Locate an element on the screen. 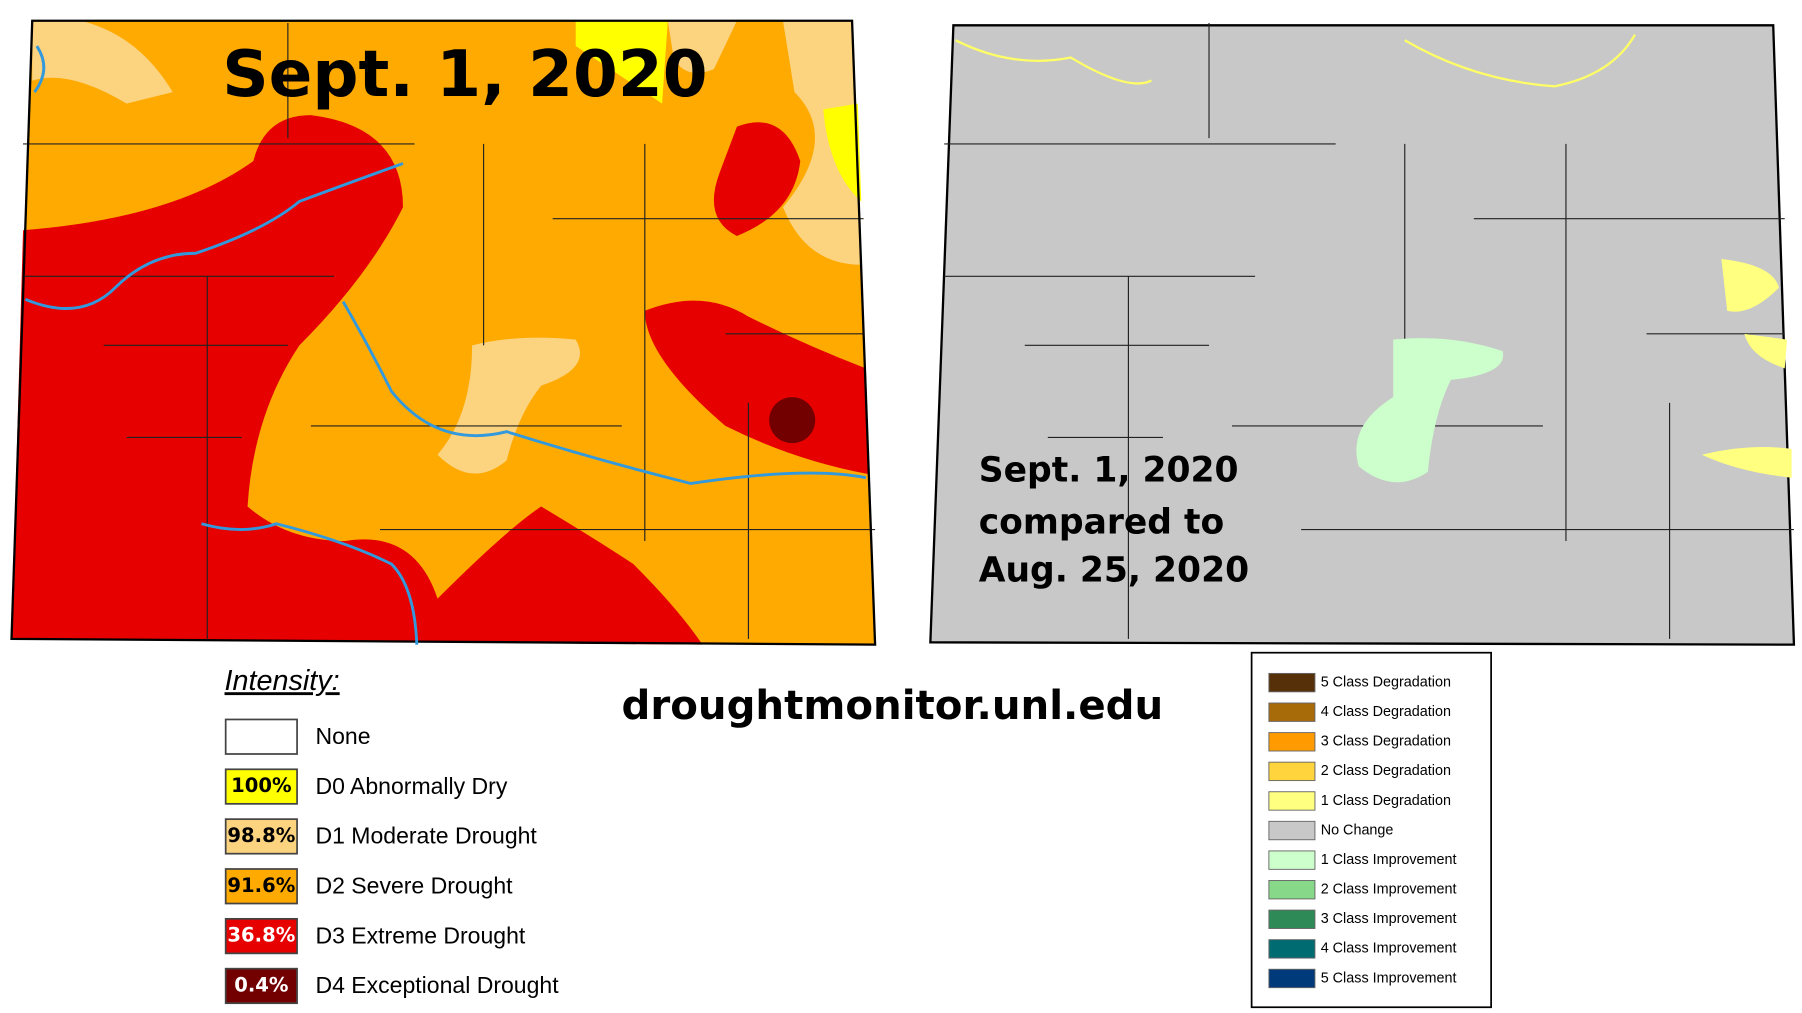 The width and height of the screenshot is (1802, 1013). legend-label: 4 Class Degradation is located at coordinates (1386, 712).